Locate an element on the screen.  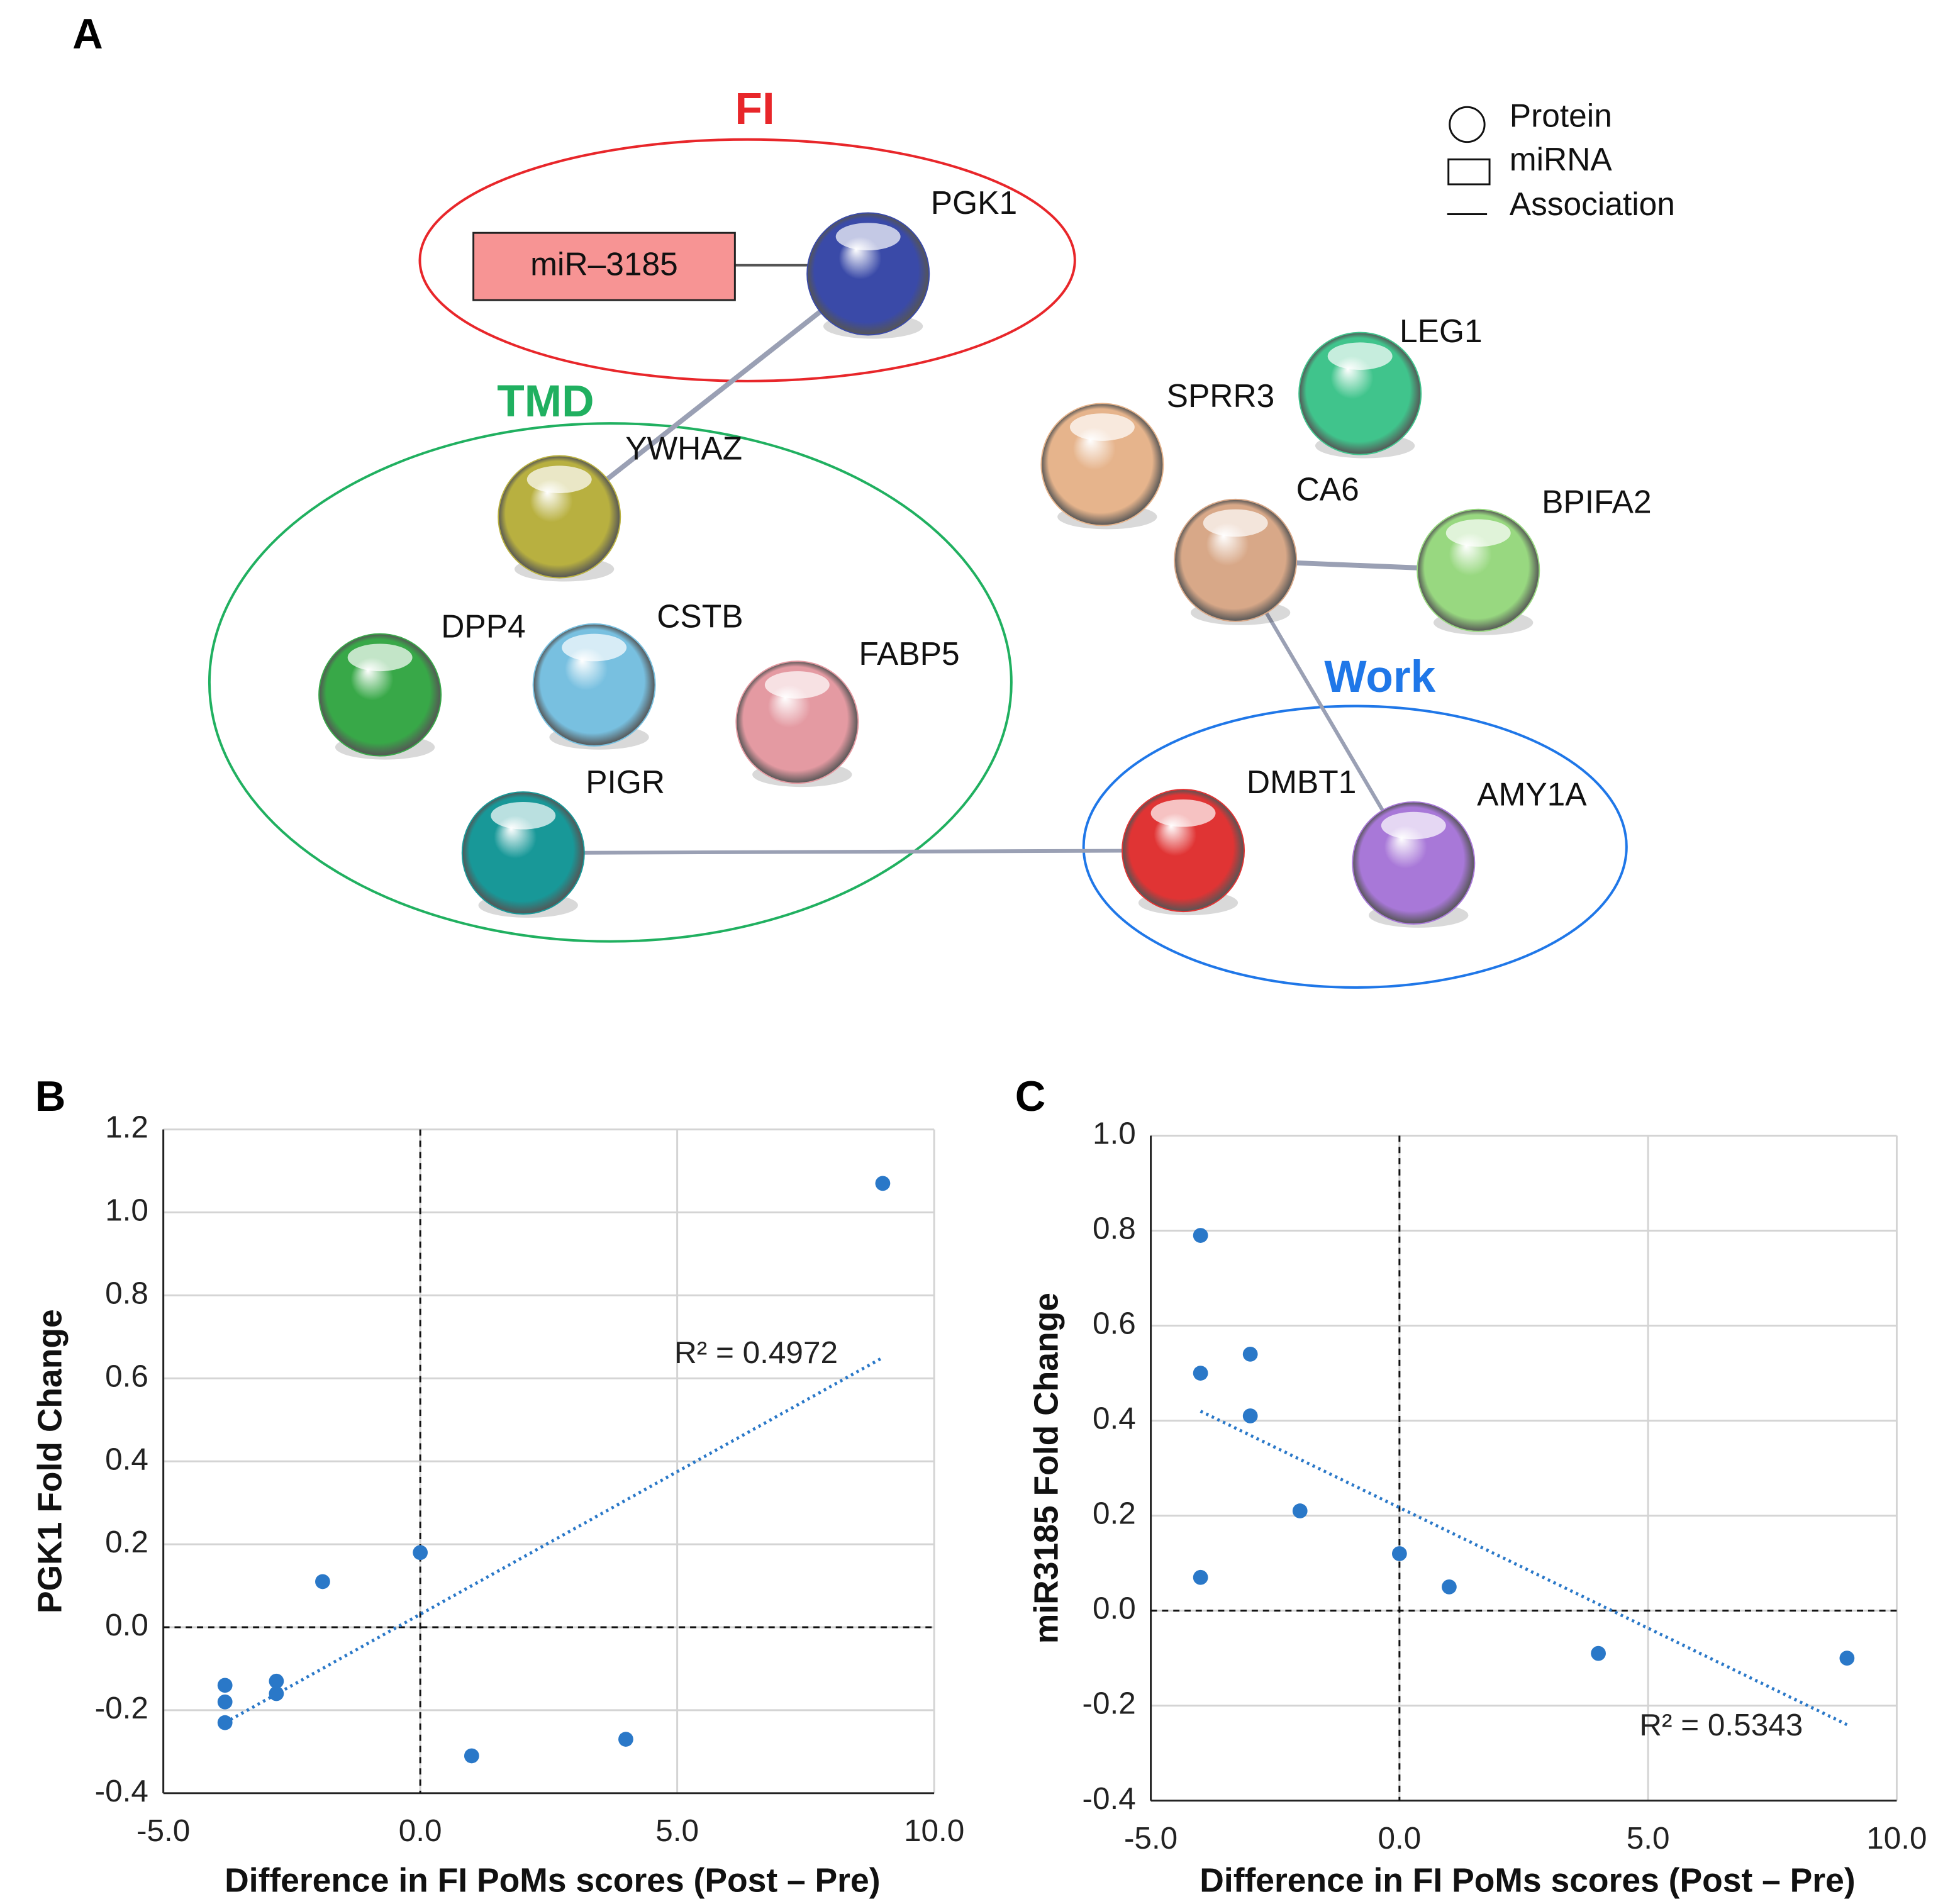
r-squared-annotation: R² = 0.4972 is located at coordinates (756, 1352).